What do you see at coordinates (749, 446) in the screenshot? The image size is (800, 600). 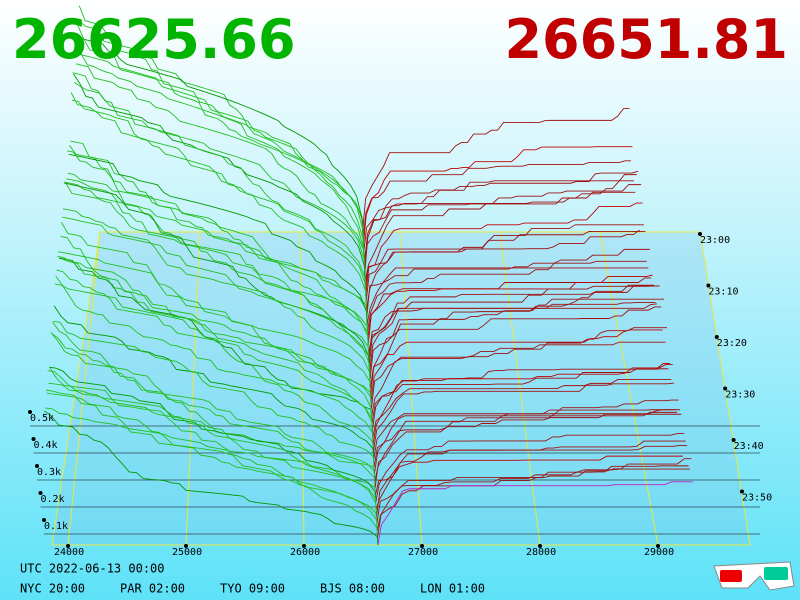 I see `time-tick-label: 23:40` at bounding box center [749, 446].